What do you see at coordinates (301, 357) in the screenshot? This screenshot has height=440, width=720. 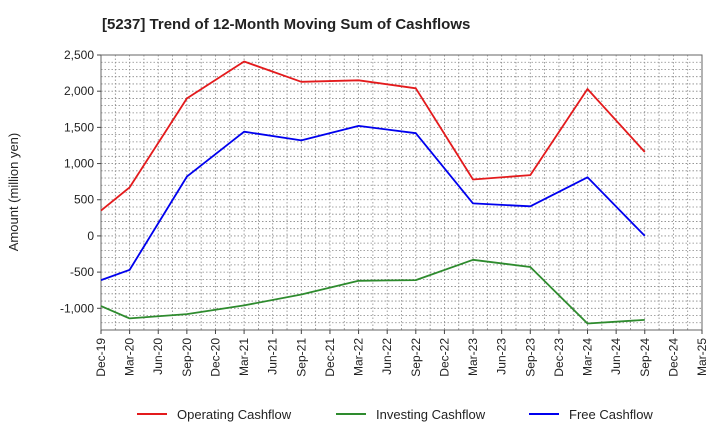 I see `x-tick-label: Sep-21` at bounding box center [301, 357].